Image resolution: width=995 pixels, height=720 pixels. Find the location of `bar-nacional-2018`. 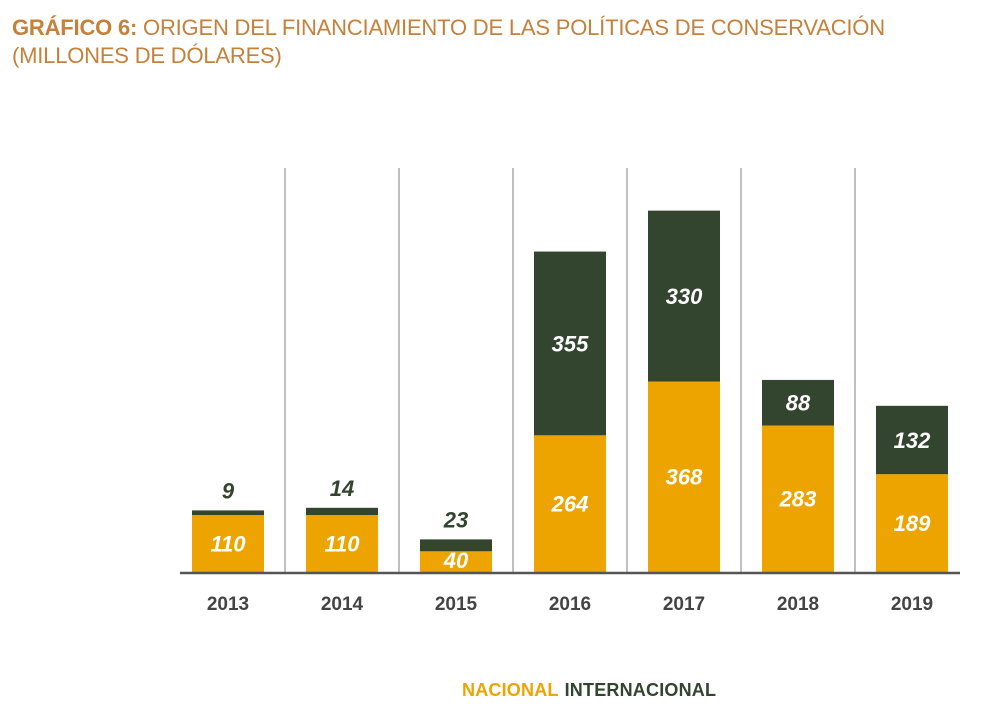

bar-nacional-2018 is located at coordinates (798, 498).